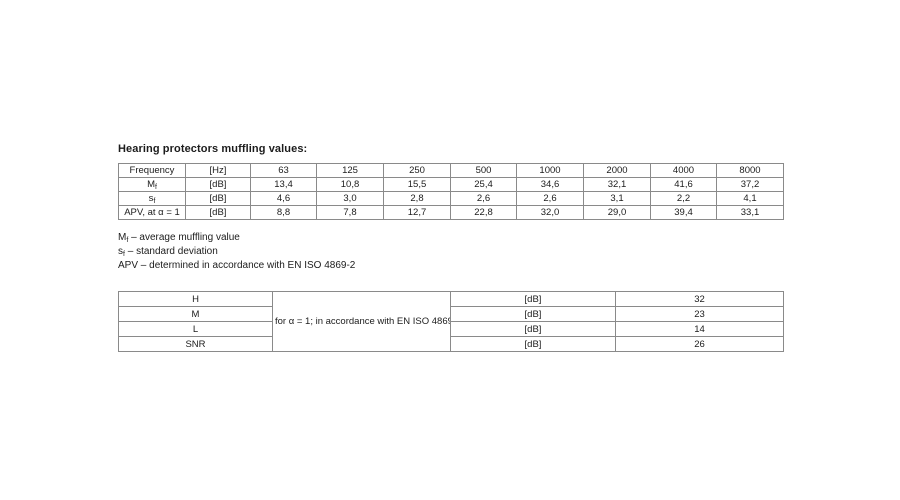  What do you see at coordinates (750, 198) in the screenshot?
I see `value-cell: 4,1` at bounding box center [750, 198].